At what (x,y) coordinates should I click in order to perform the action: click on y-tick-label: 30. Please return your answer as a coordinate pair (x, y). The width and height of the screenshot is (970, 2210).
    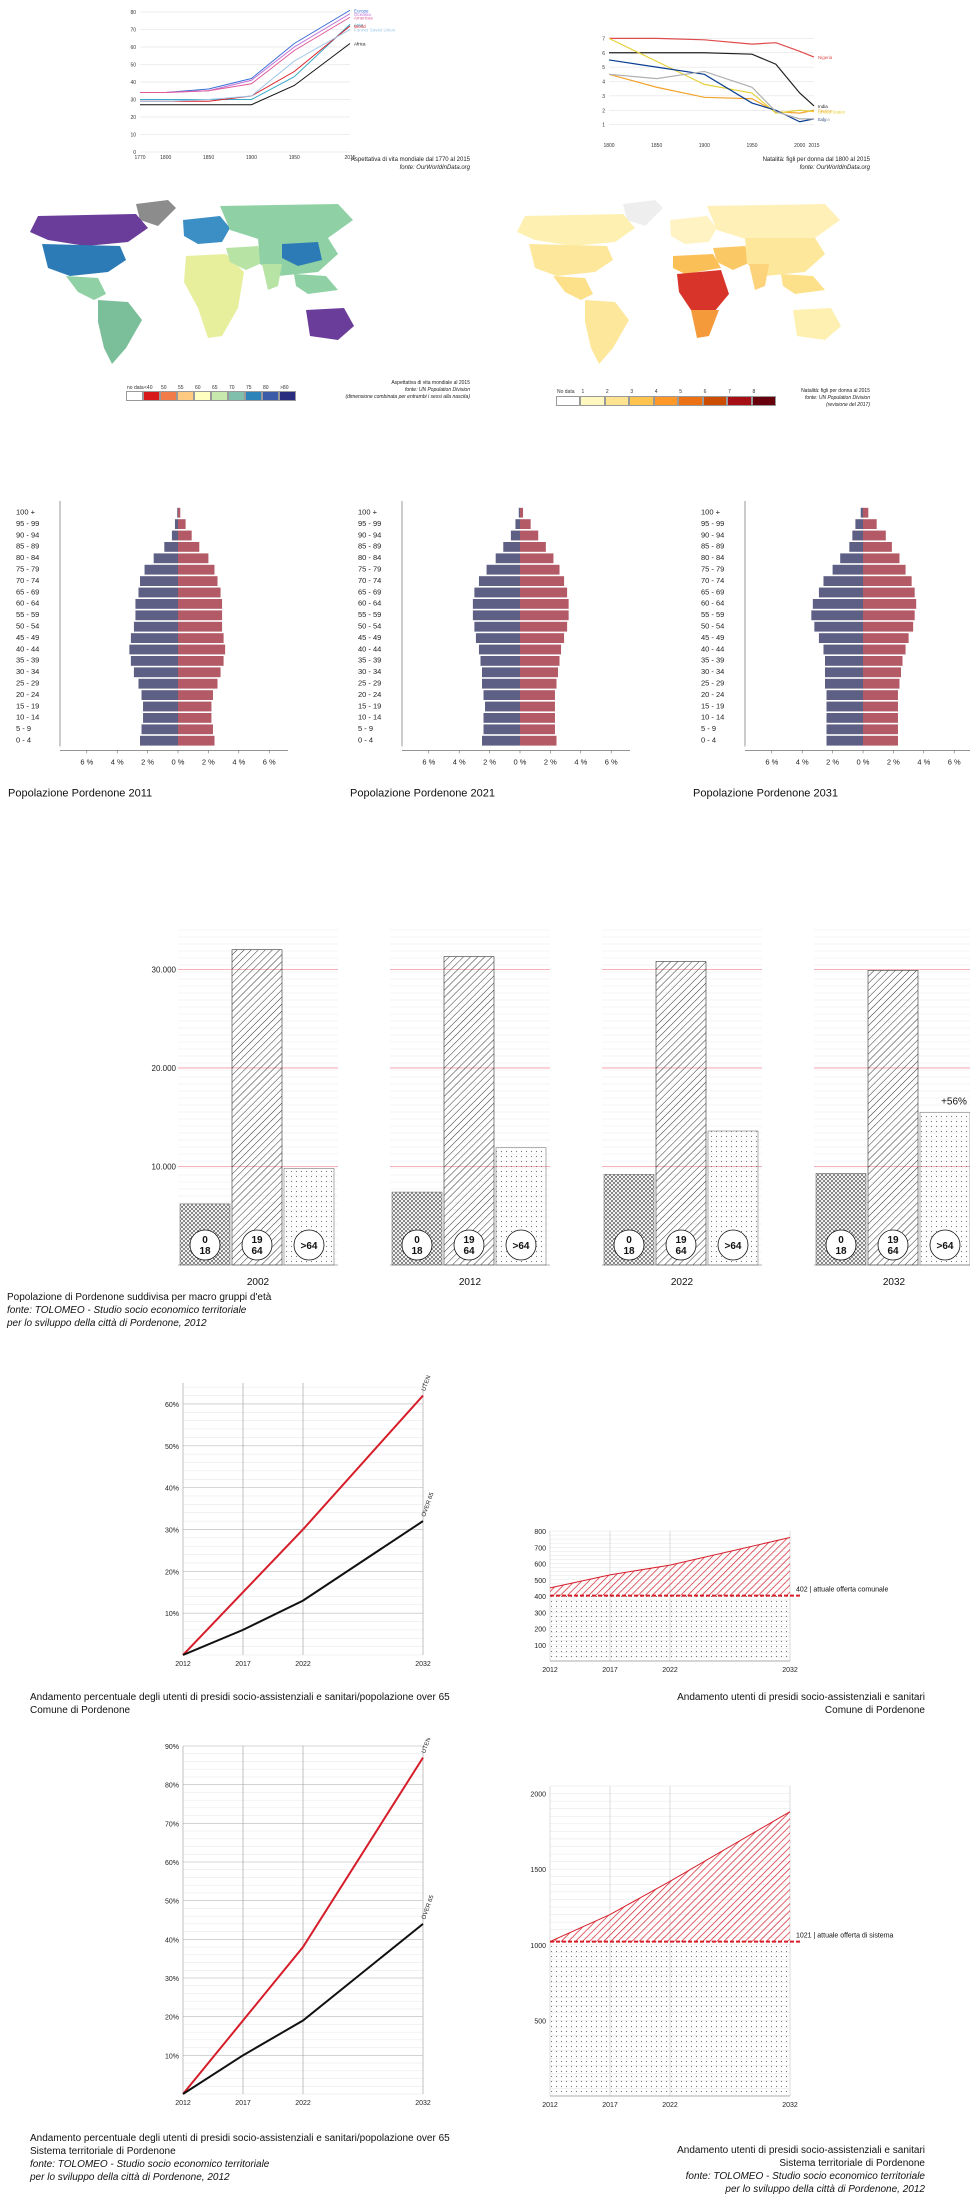
    Looking at the image, I should click on (133, 101).